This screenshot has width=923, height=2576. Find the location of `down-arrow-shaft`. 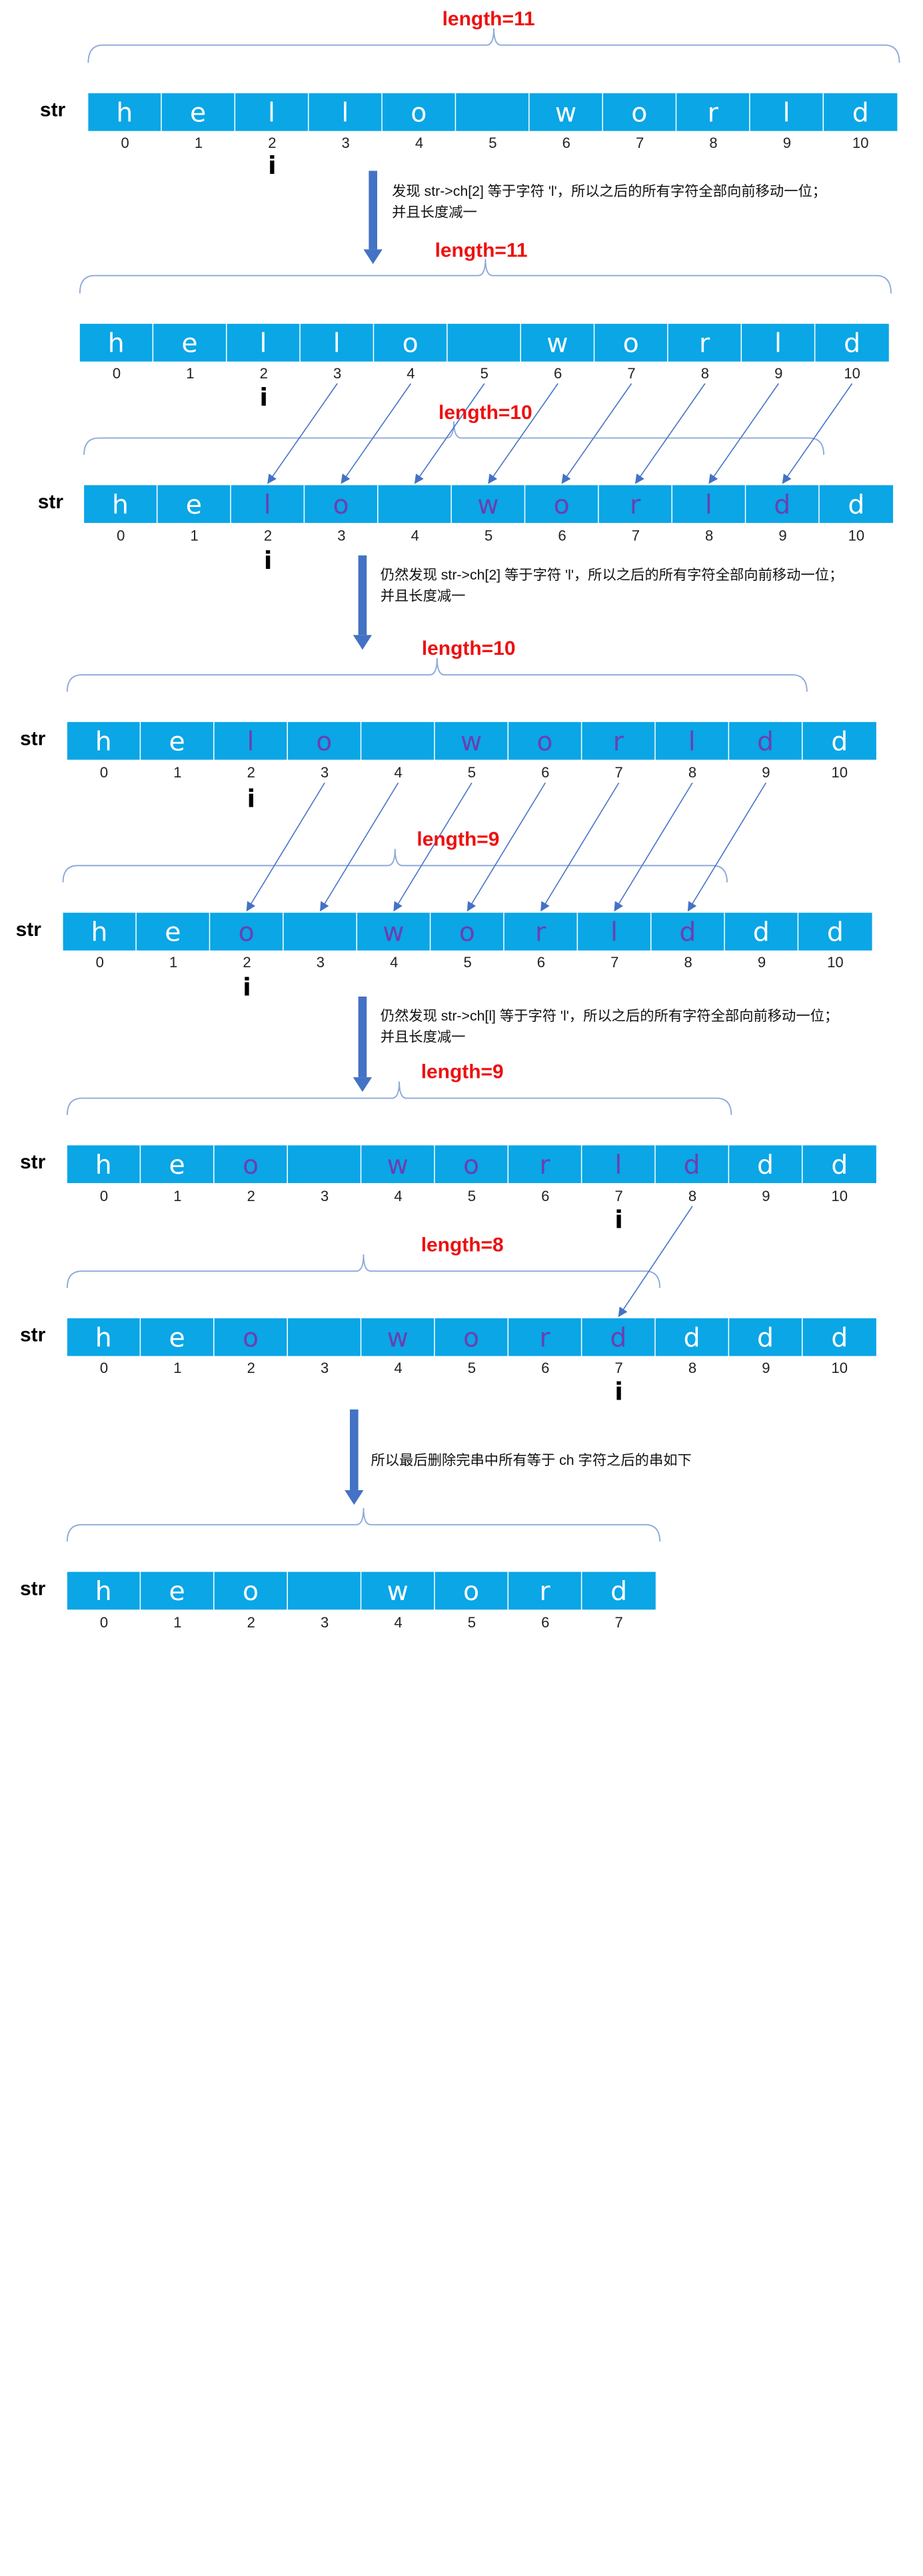

down-arrow-shaft is located at coordinates (354, 1449).